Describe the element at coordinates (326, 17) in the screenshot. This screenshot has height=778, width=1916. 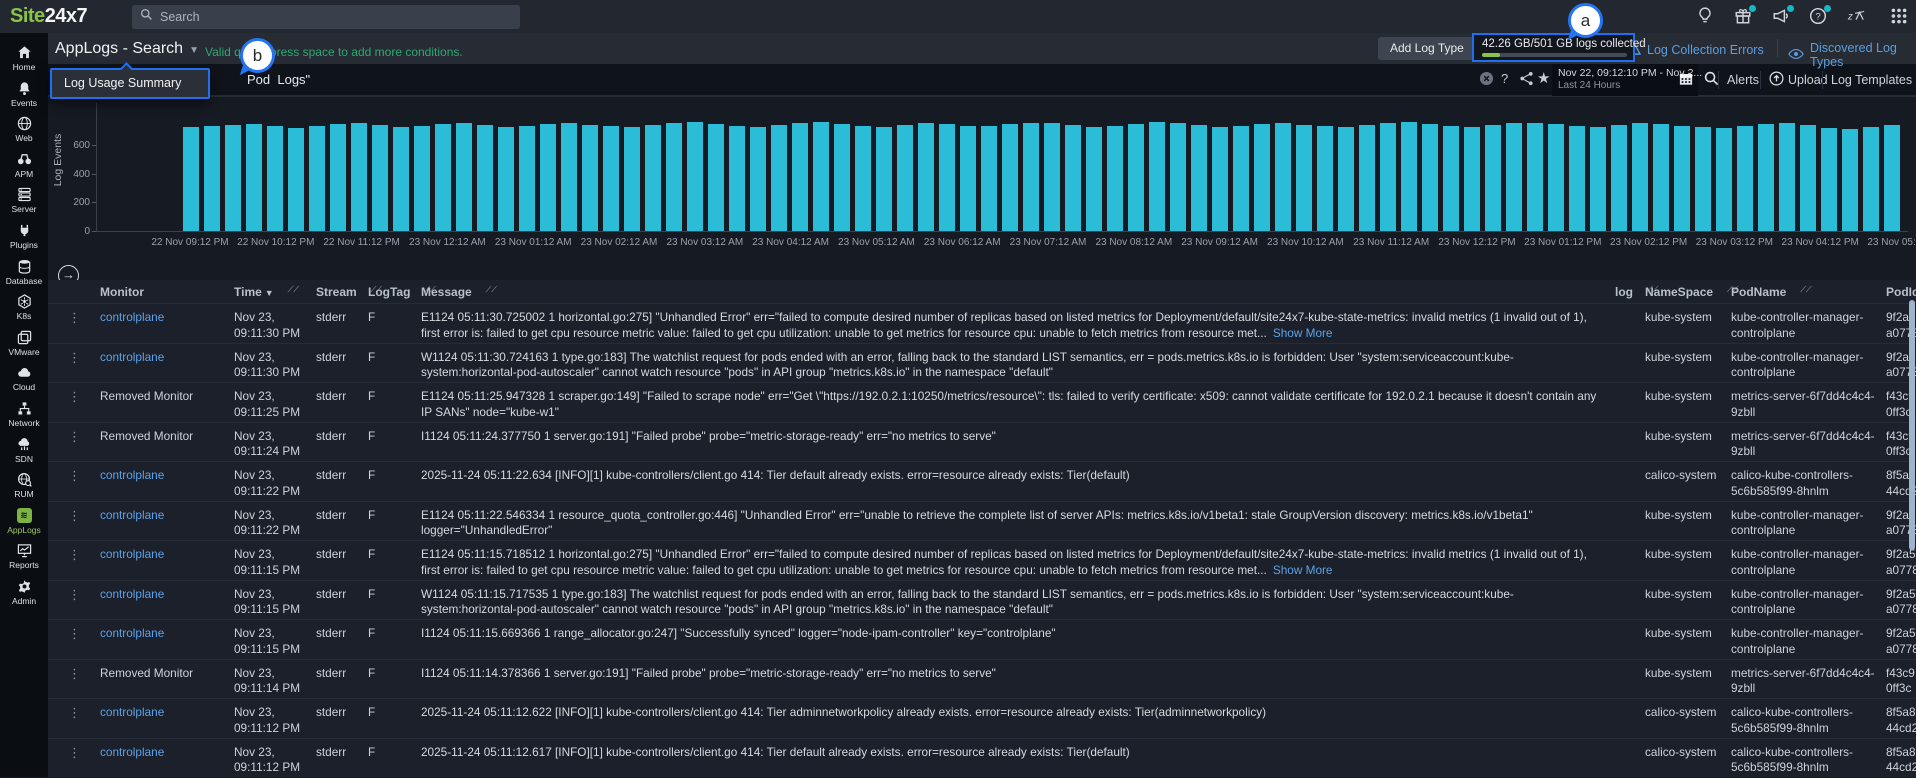
I see `global-search-input: Search` at that location.